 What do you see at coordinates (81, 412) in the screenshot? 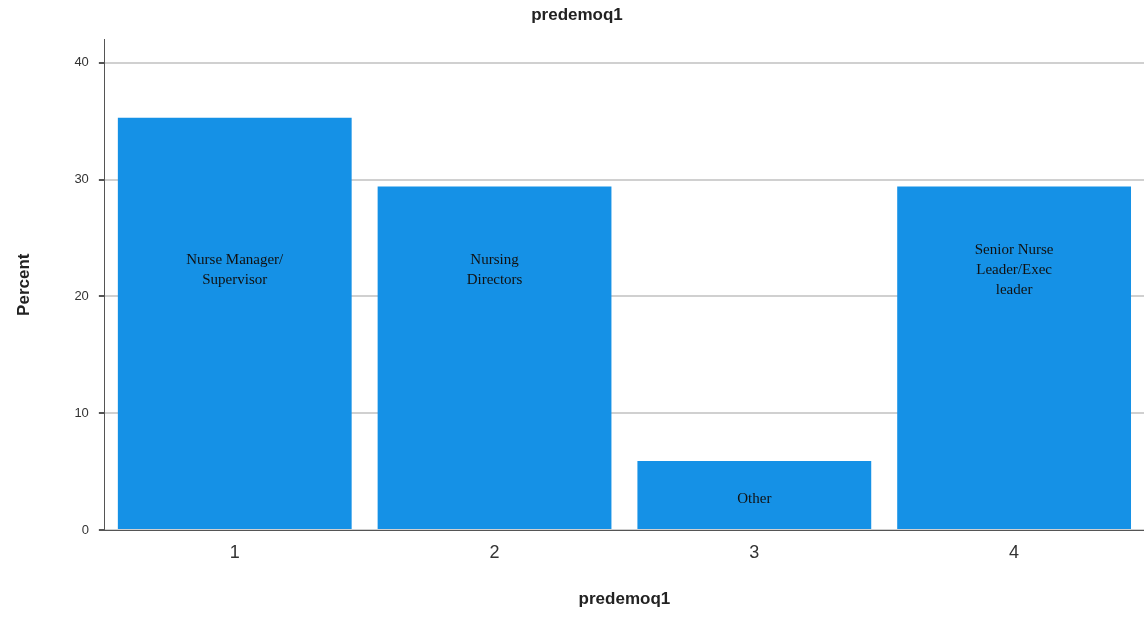
I see `y-tick-label: 10` at bounding box center [81, 412].